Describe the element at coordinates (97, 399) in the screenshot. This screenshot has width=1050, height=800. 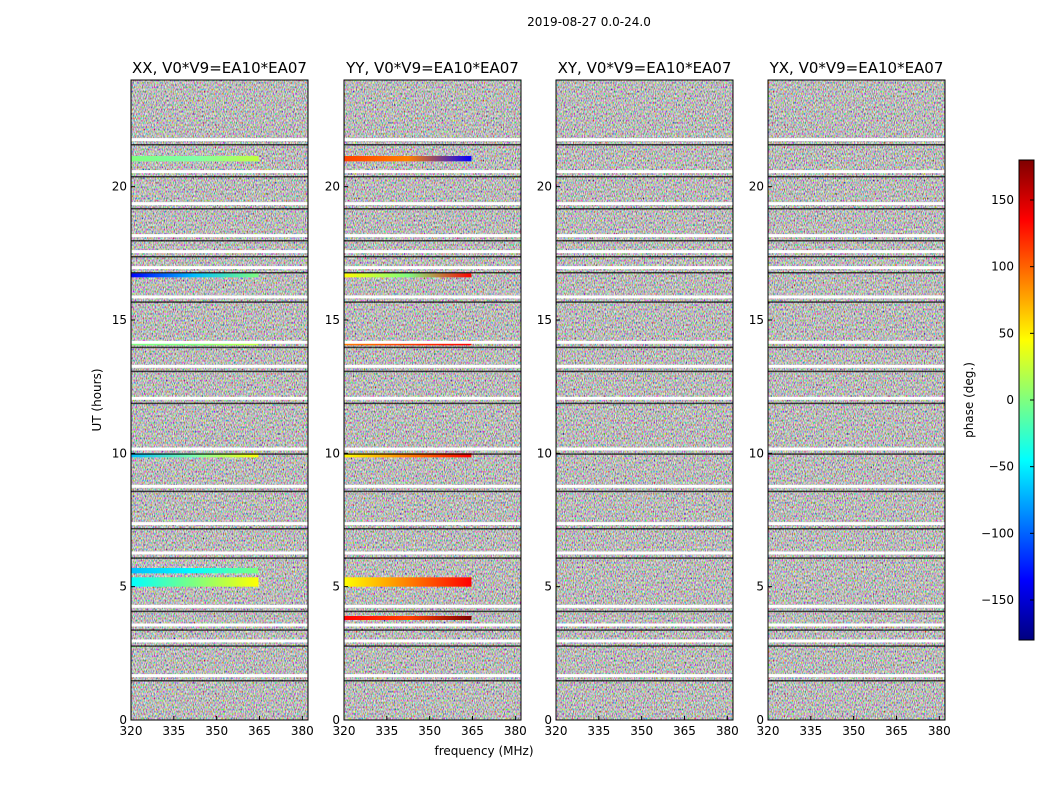
I see `y-axis-label: UT (hours)` at that location.